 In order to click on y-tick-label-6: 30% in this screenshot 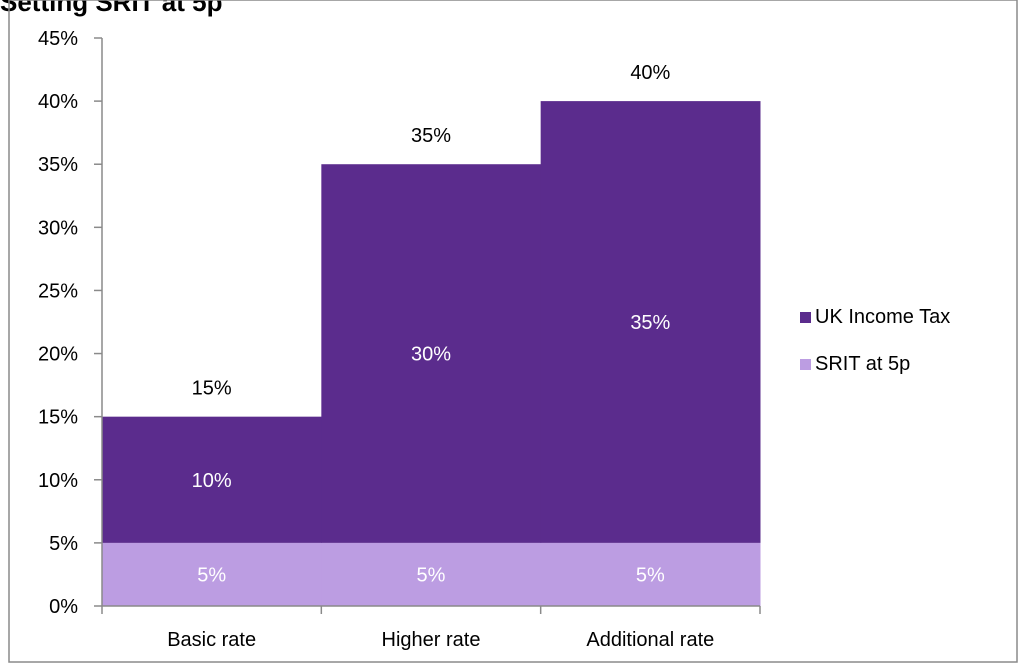, I will do `click(58, 228)`.